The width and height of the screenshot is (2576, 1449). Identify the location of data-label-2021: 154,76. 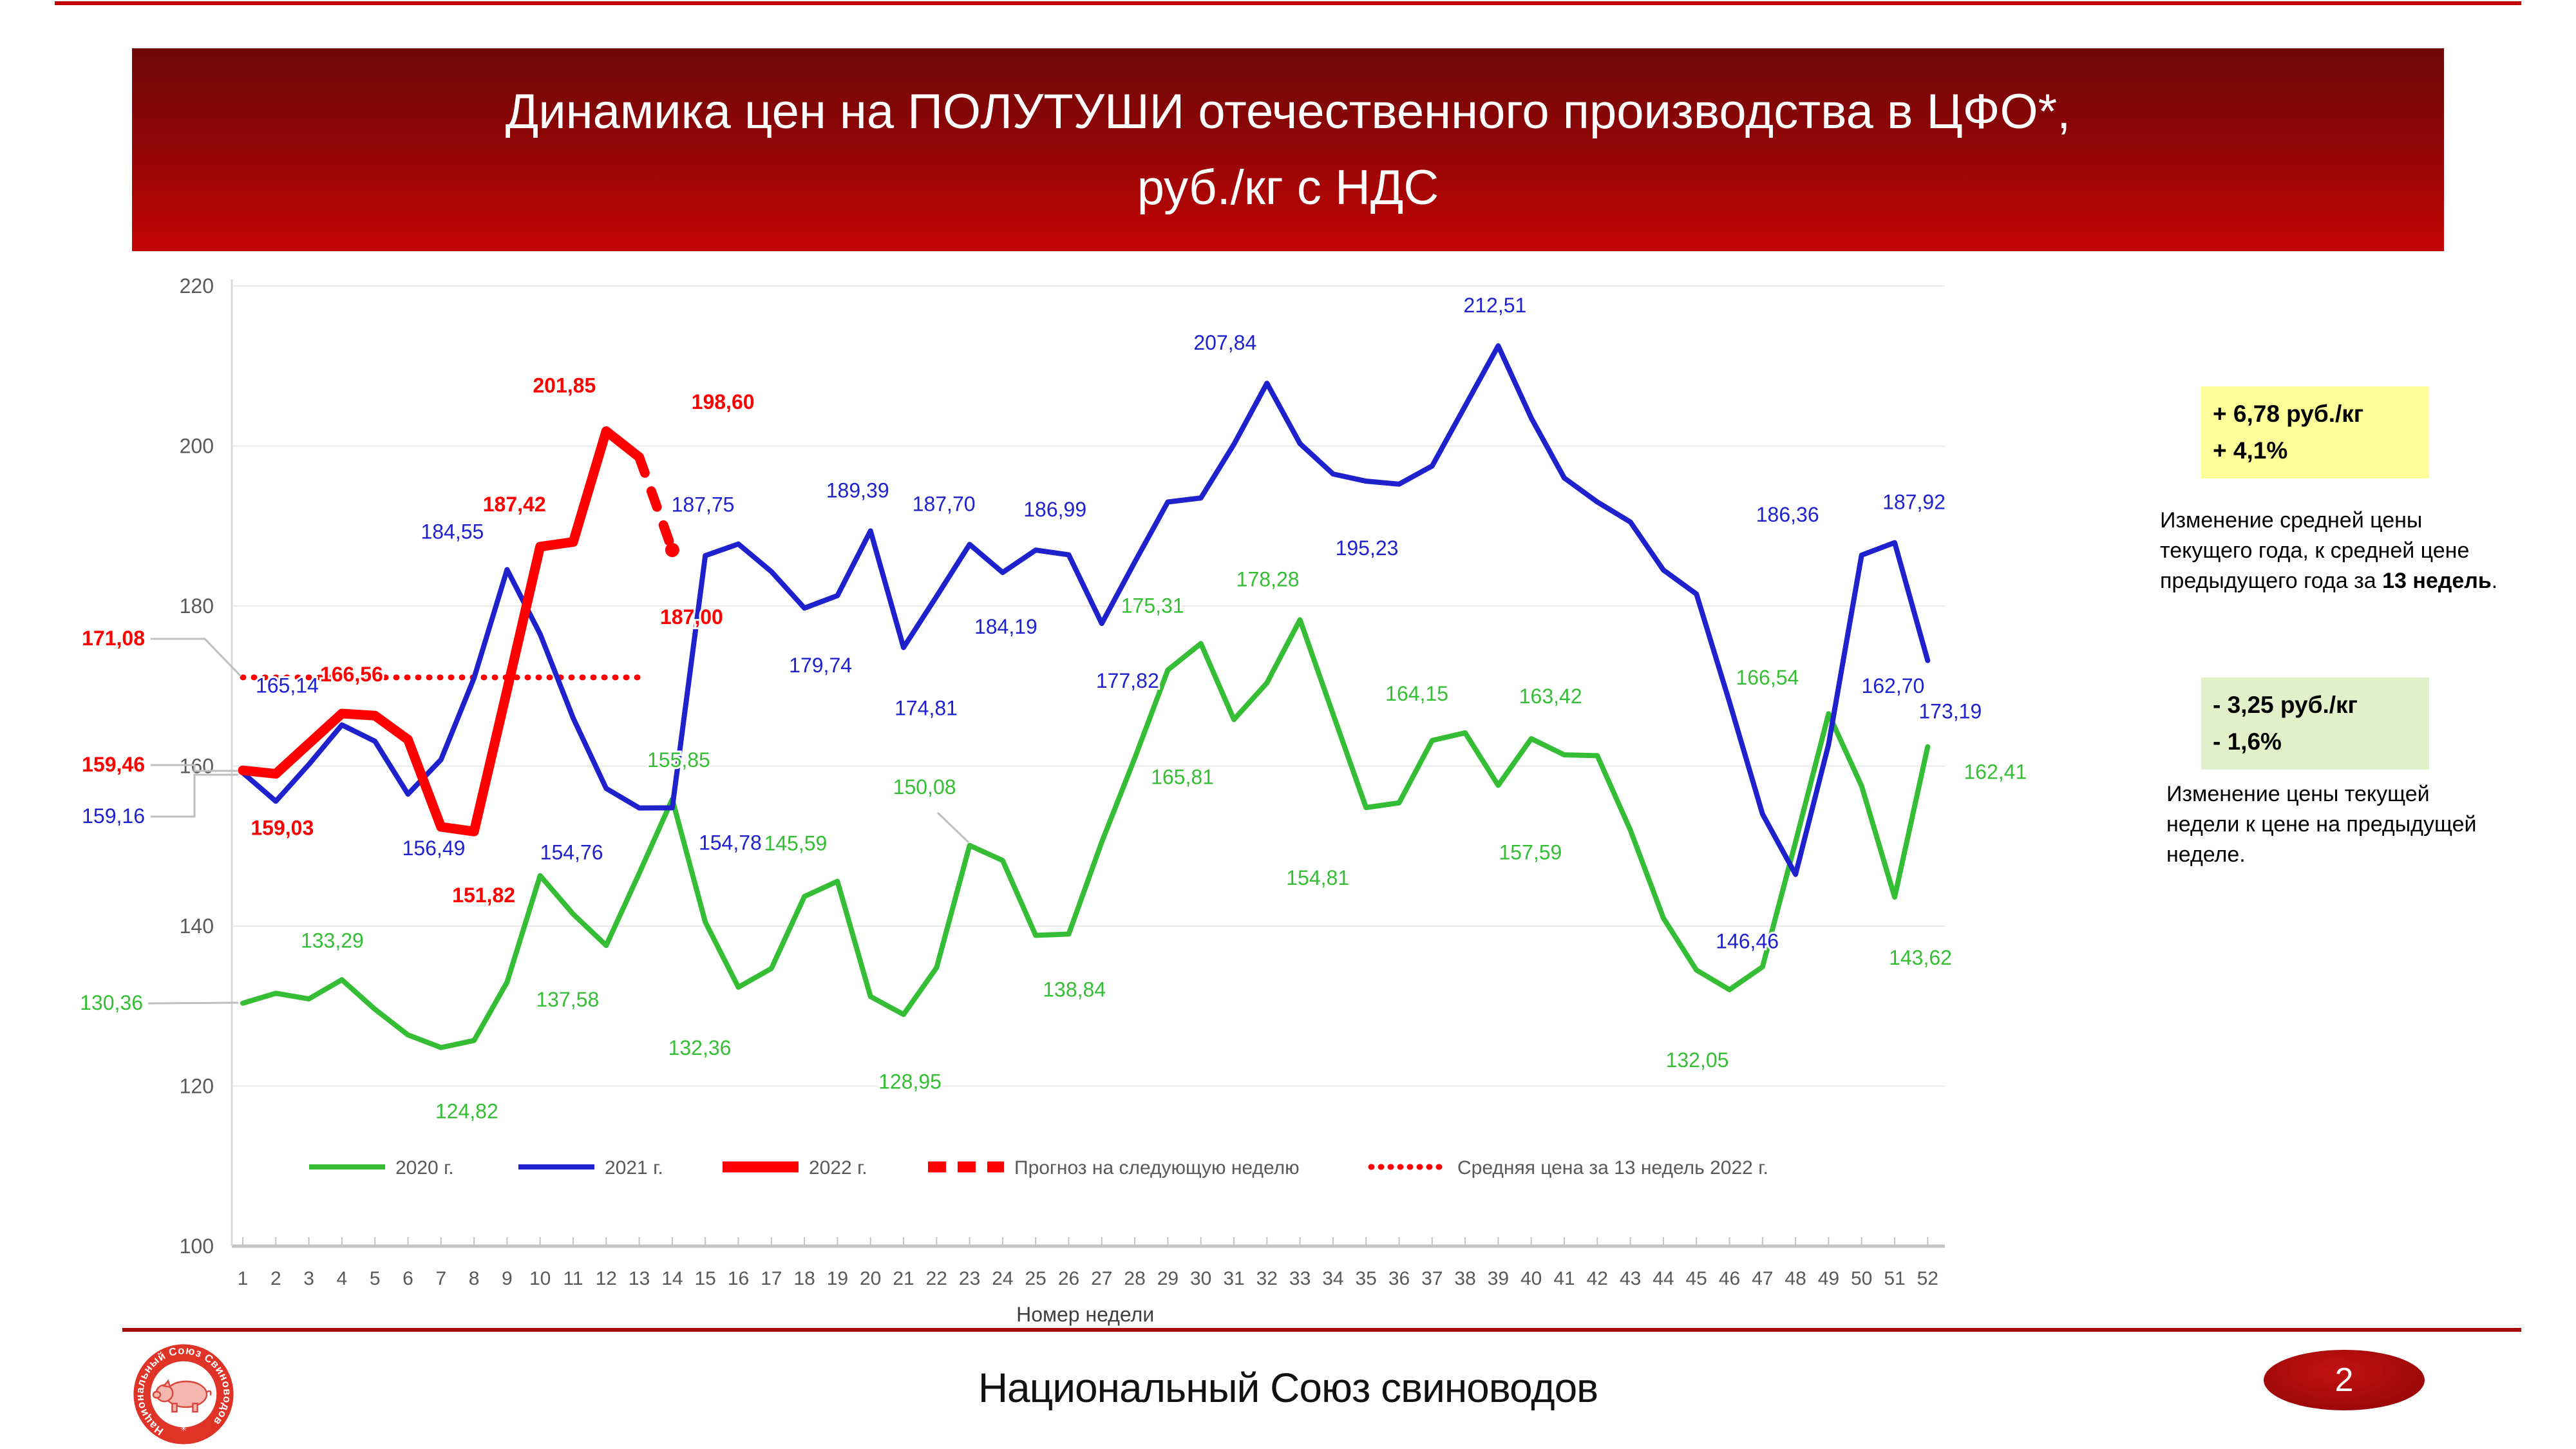
(571, 852).